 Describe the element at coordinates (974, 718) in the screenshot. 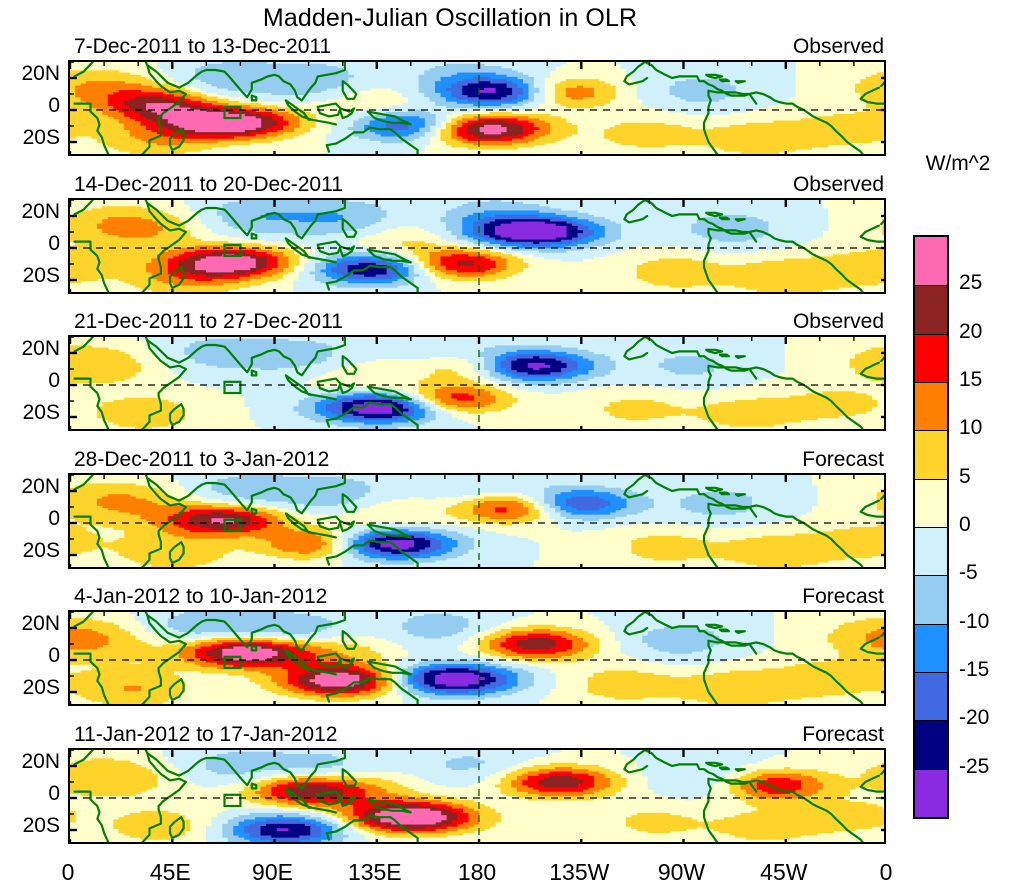

I see `colorbar-tick-label: -20` at that location.